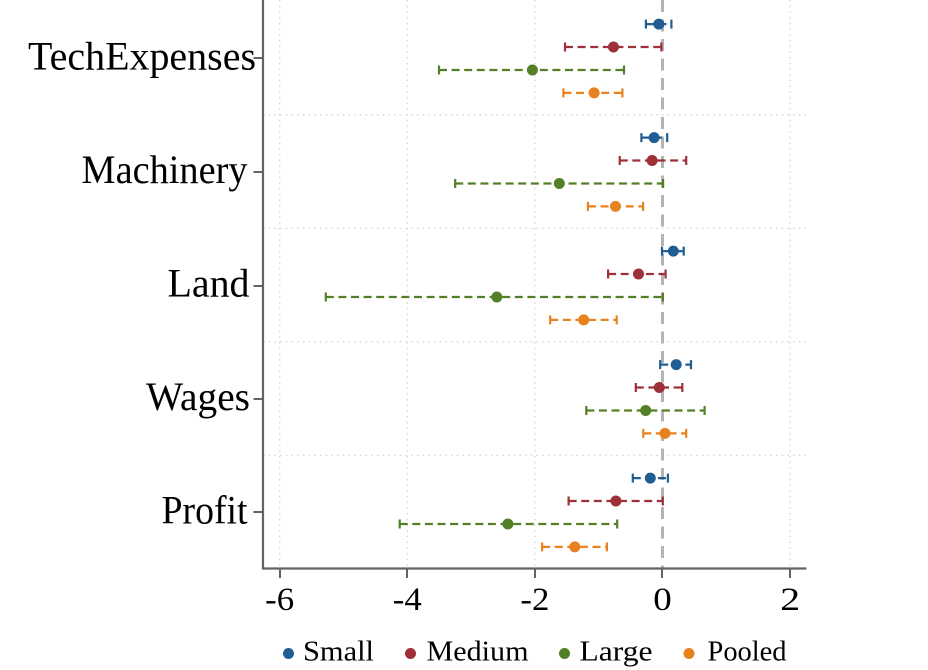 This screenshot has height=670, width=928. Describe the element at coordinates (198, 396) in the screenshot. I see `svg-text: Wages` at that location.